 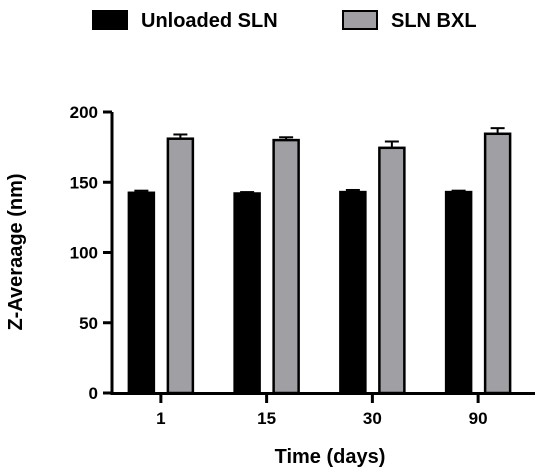 I want to click on y-ticks: 0 50 100 150 200, so click(x=91, y=253).